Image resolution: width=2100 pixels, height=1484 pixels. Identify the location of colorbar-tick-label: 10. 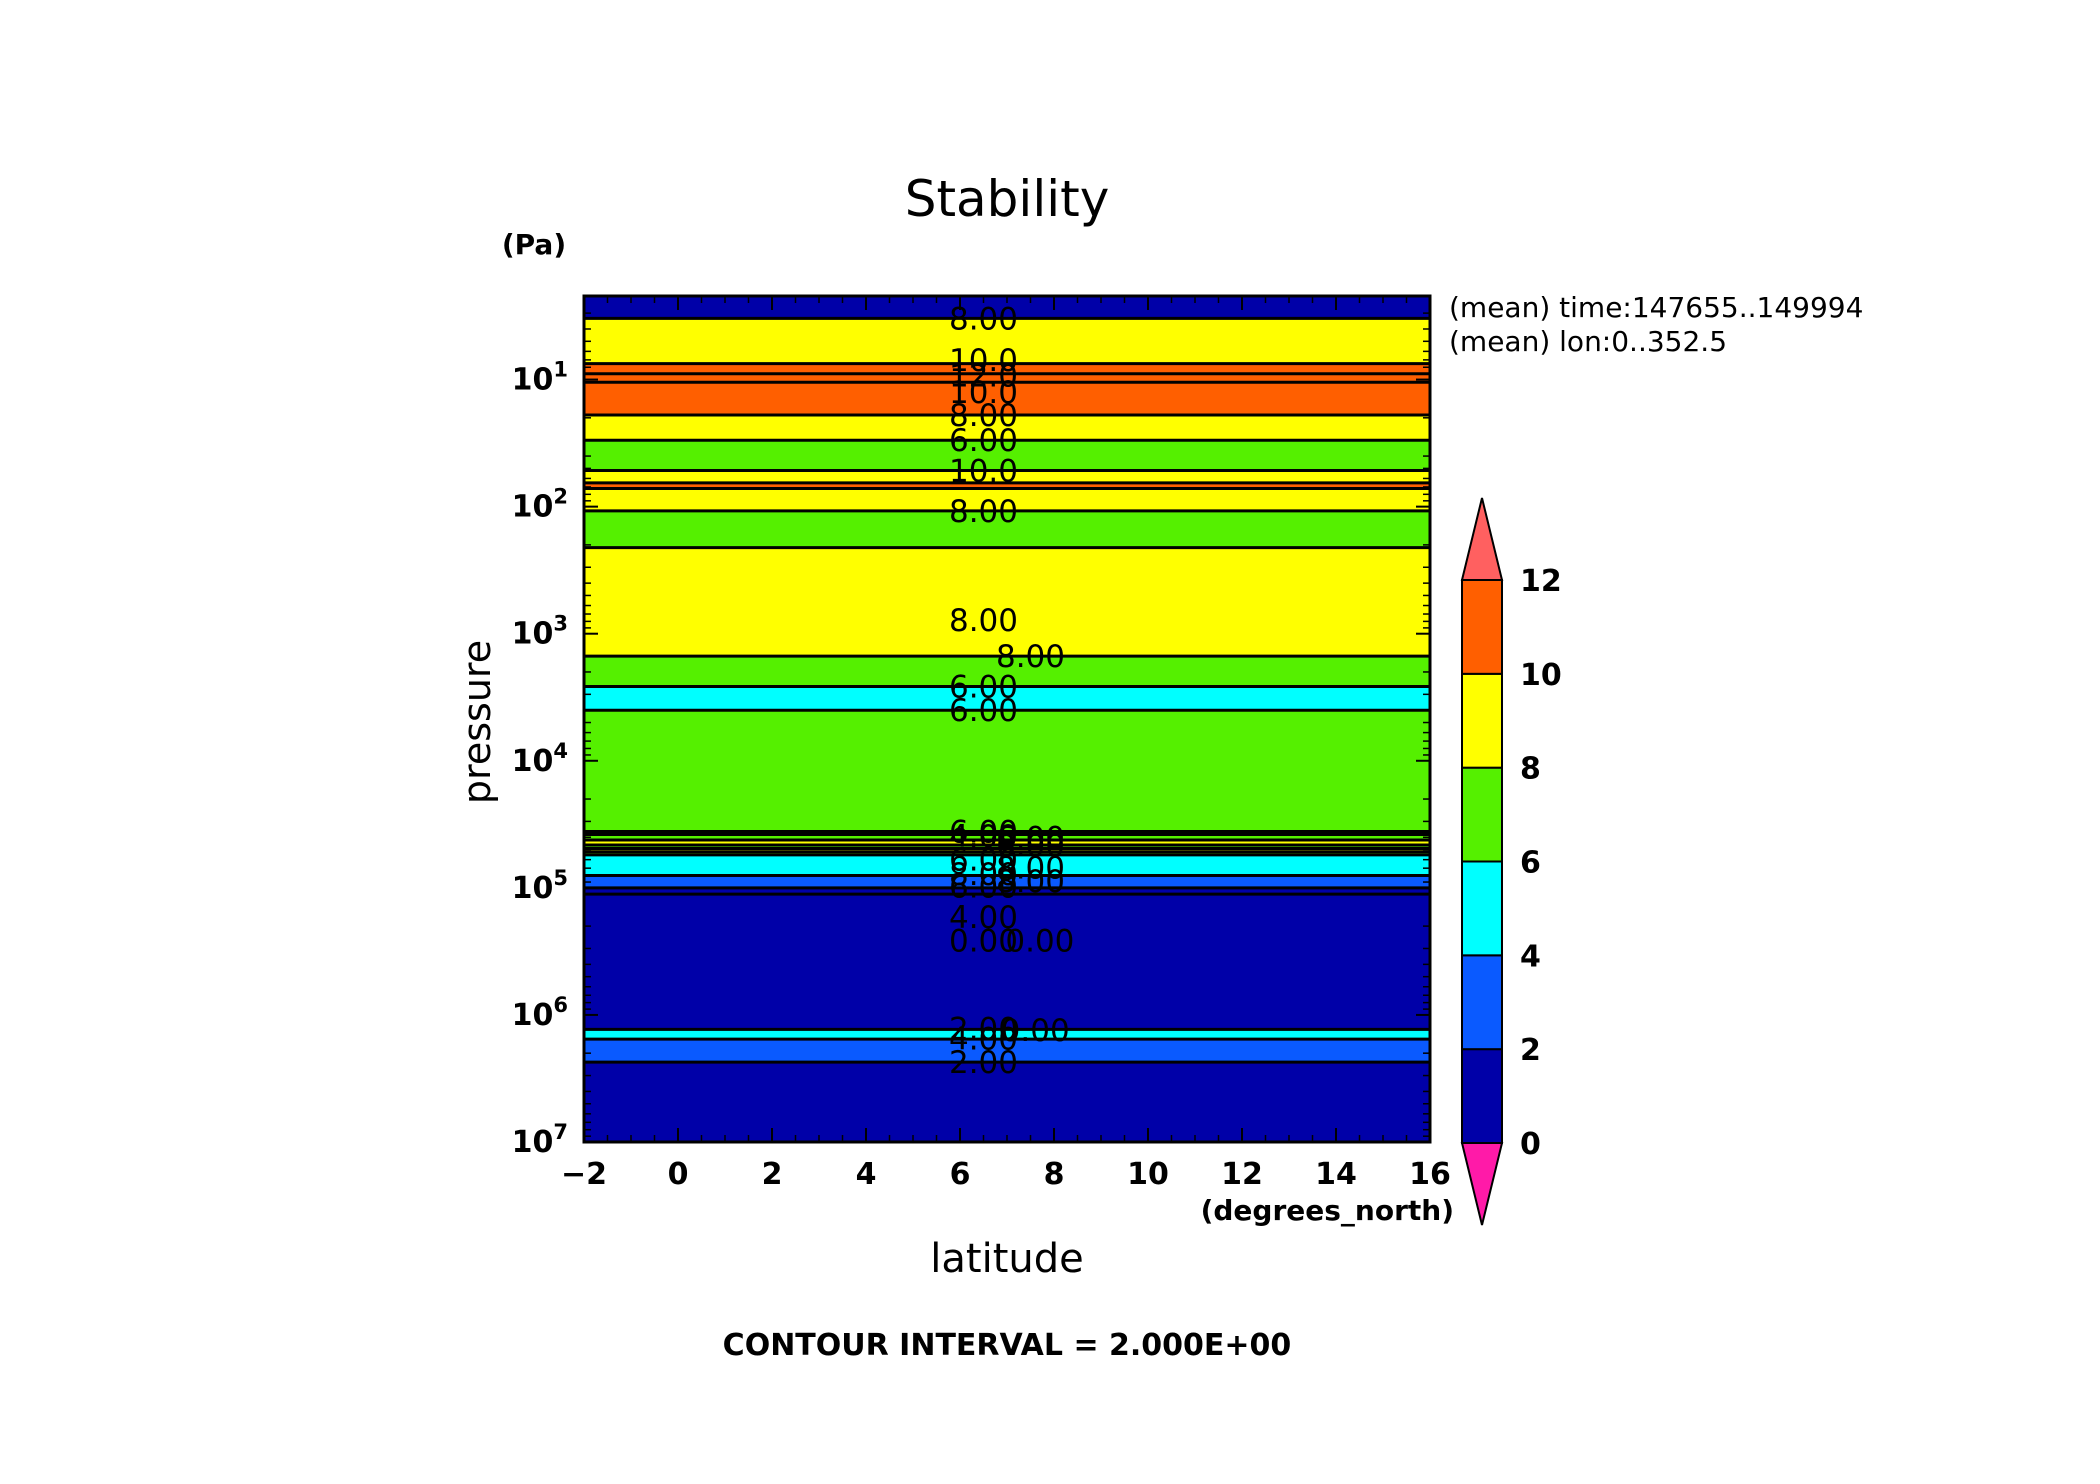
(1541, 675).